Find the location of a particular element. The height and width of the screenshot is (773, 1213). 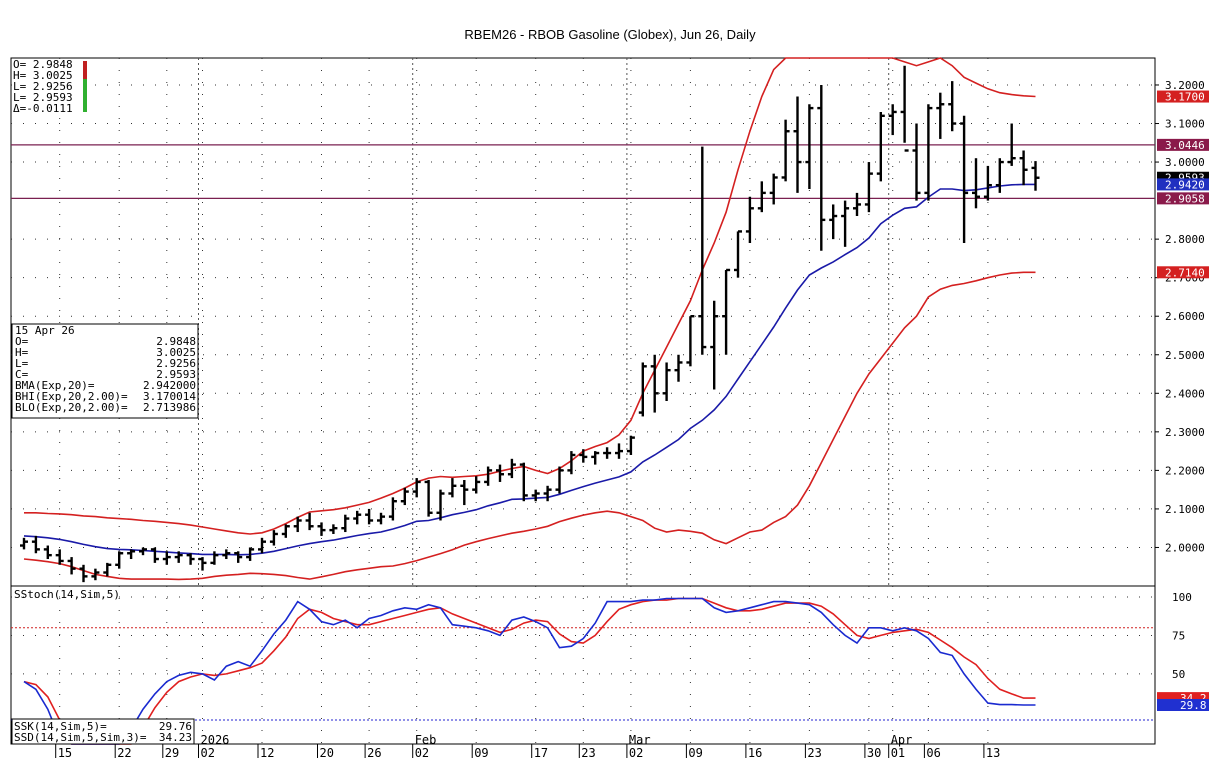

close-indicator is located at coordinates (85, 95).